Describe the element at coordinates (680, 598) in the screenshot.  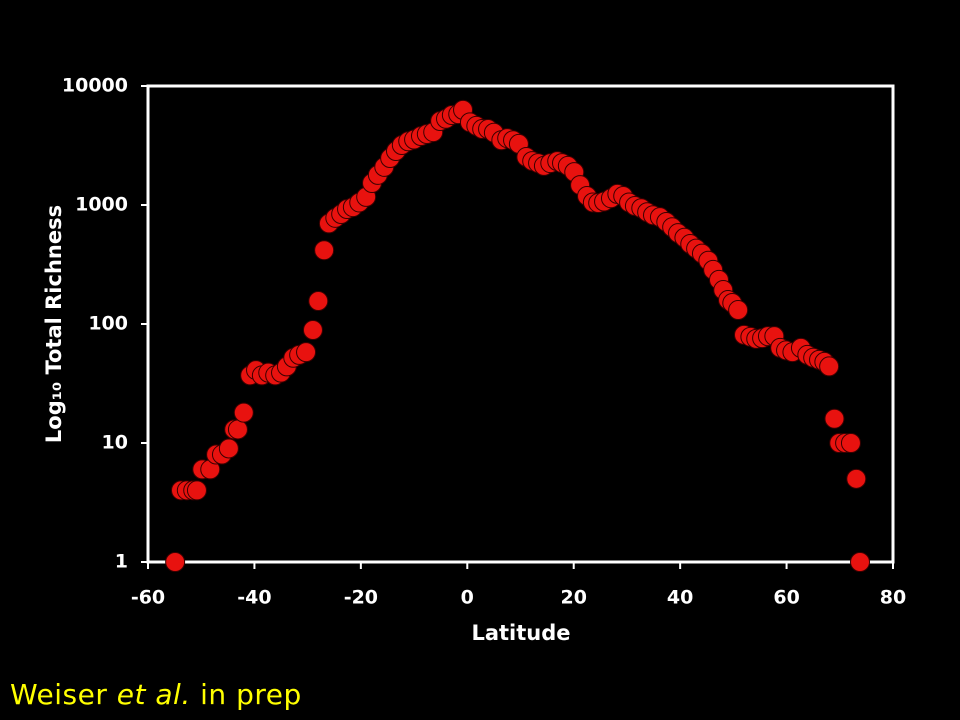
I see `x-tick-label: 40` at that location.